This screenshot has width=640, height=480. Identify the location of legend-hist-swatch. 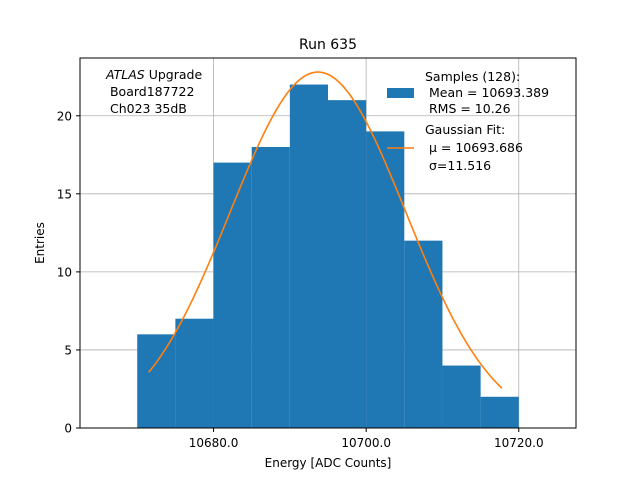
(400, 93).